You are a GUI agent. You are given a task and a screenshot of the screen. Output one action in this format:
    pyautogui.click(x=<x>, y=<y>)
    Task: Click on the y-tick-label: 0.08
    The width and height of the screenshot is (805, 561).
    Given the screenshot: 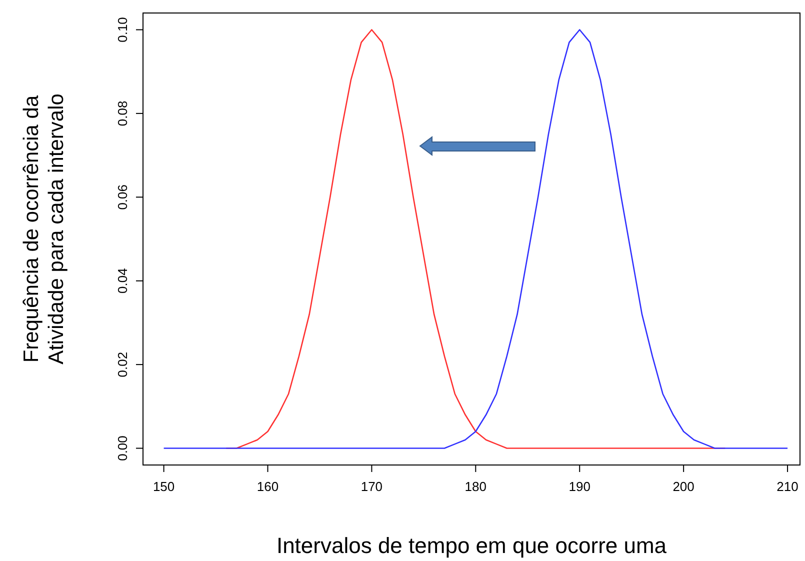 What is the action you would take?
    pyautogui.click(x=122, y=113)
    